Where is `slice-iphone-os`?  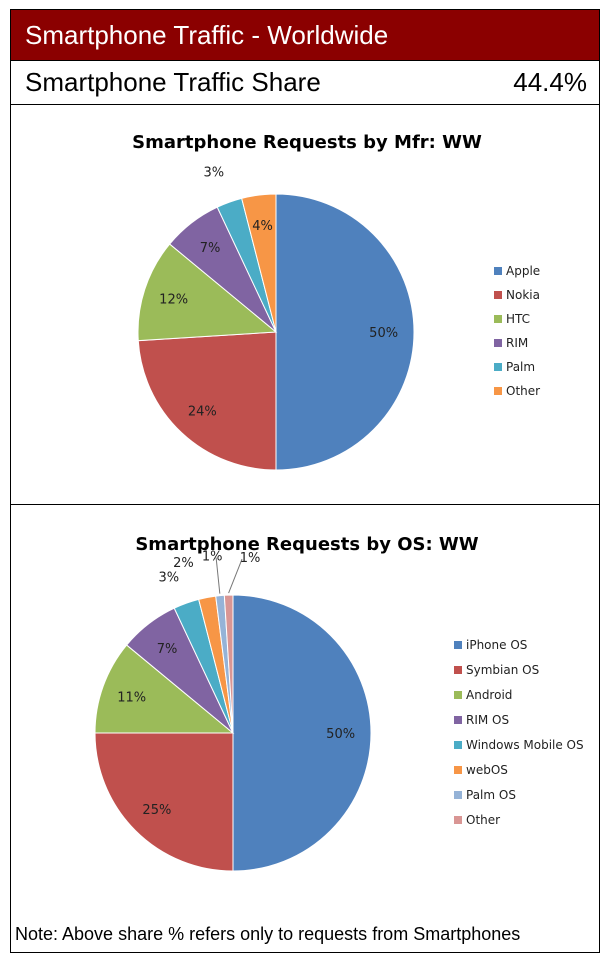
slice-iphone-os is located at coordinates (302, 733).